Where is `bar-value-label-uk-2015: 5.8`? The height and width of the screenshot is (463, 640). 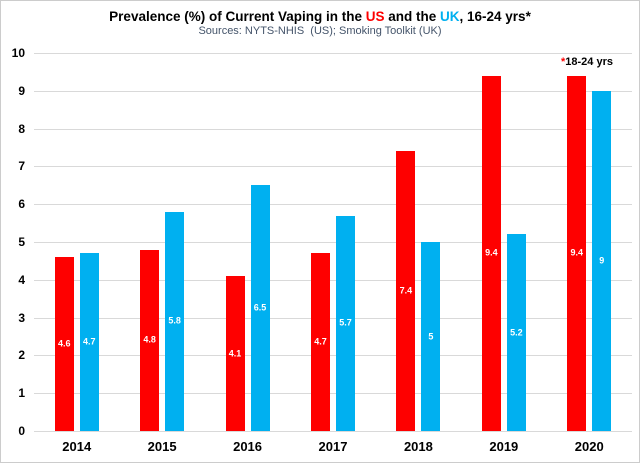 bar-value-label-uk-2015: 5.8 is located at coordinates (174, 320).